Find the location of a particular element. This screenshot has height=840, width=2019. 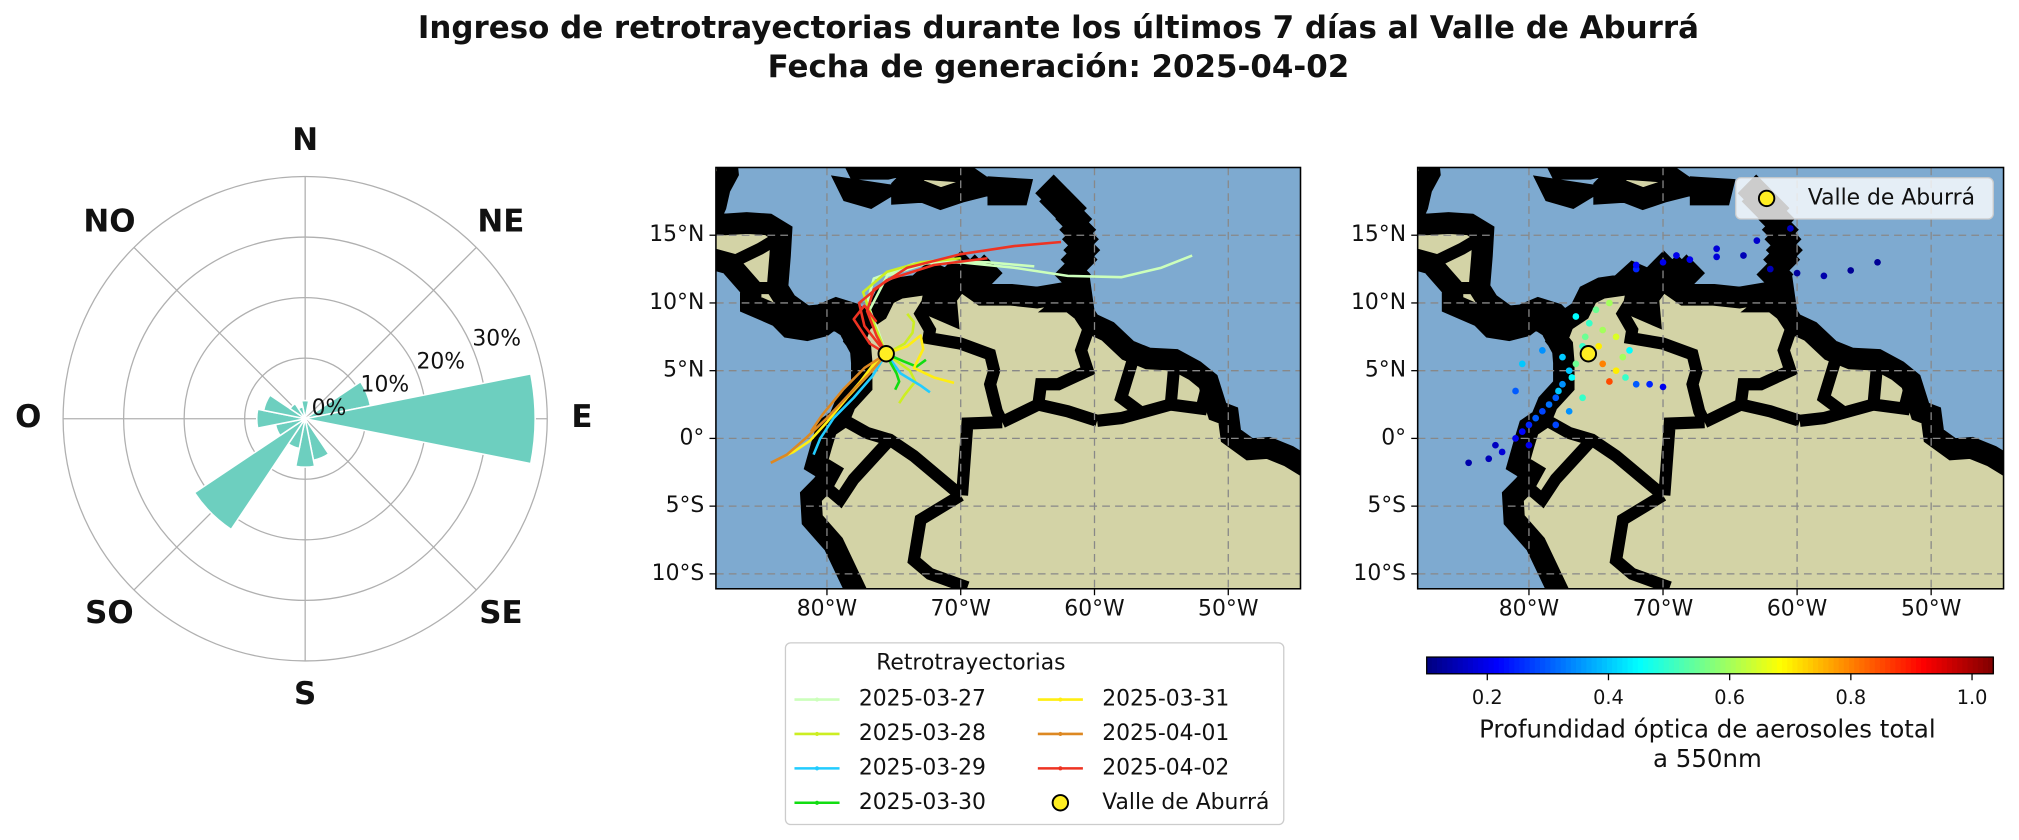

legend-label: Valle de Aburrá is located at coordinates (1891, 197).